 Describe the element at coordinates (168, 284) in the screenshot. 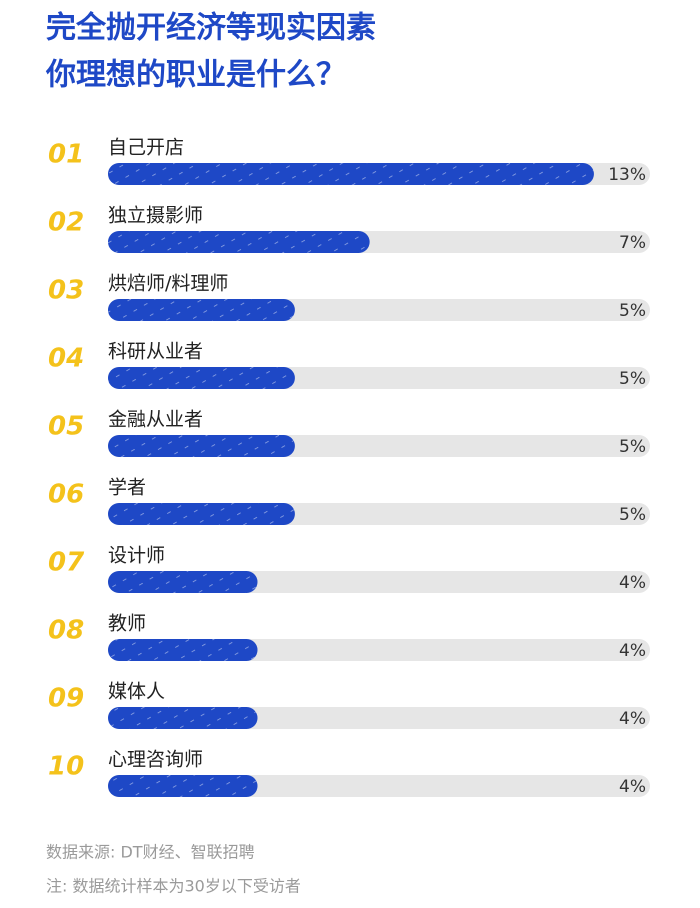

I see `category-label: 烘焙师/料理师` at that location.